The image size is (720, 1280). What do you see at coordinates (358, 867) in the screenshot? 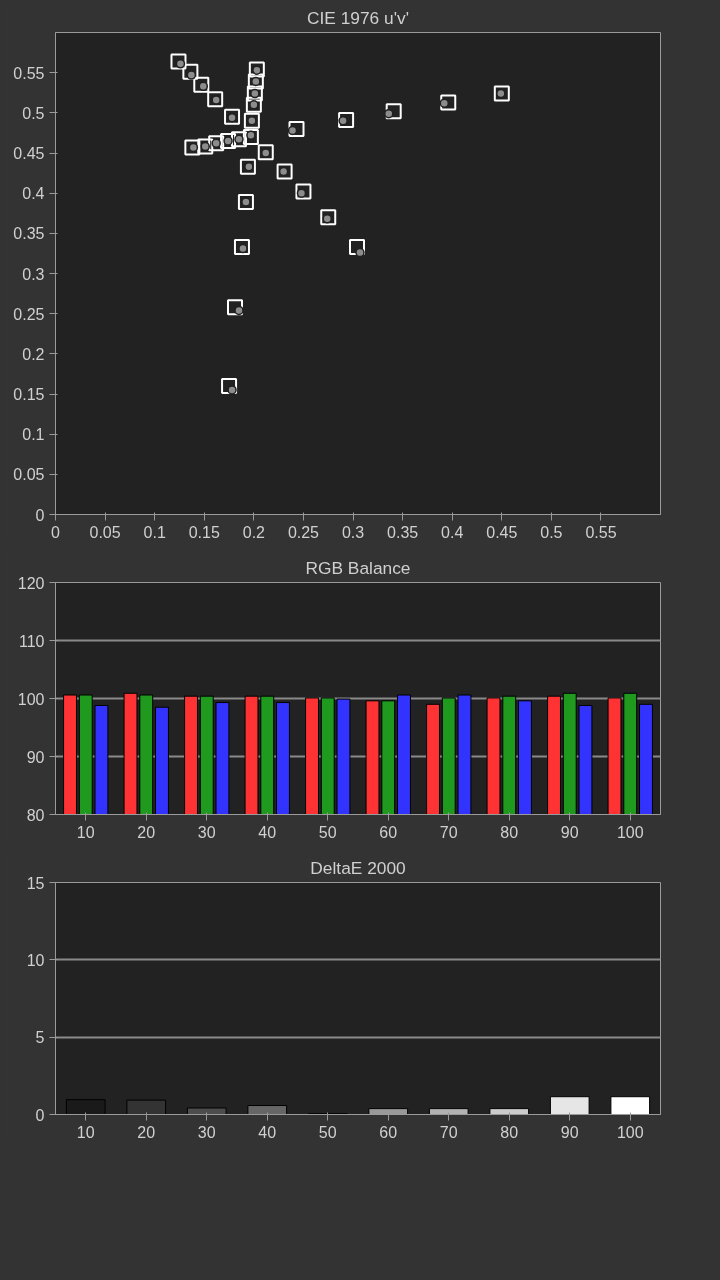
I see `chart-title: DeltaE 2000` at bounding box center [358, 867].